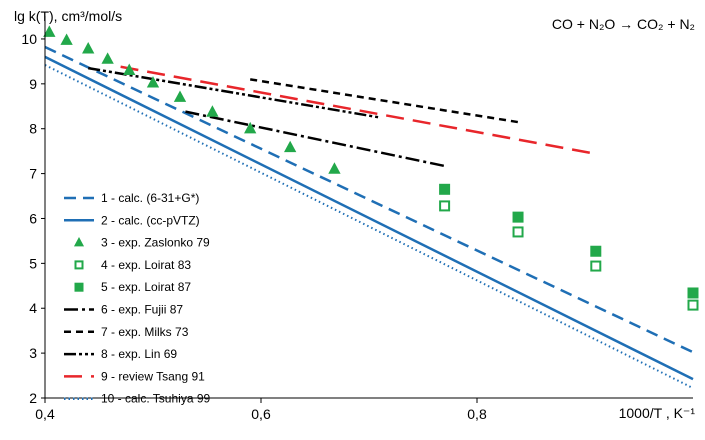  Describe the element at coordinates (657, 413) in the screenshot. I see `x-axis-label: 1000/T , K⁻¹` at that location.